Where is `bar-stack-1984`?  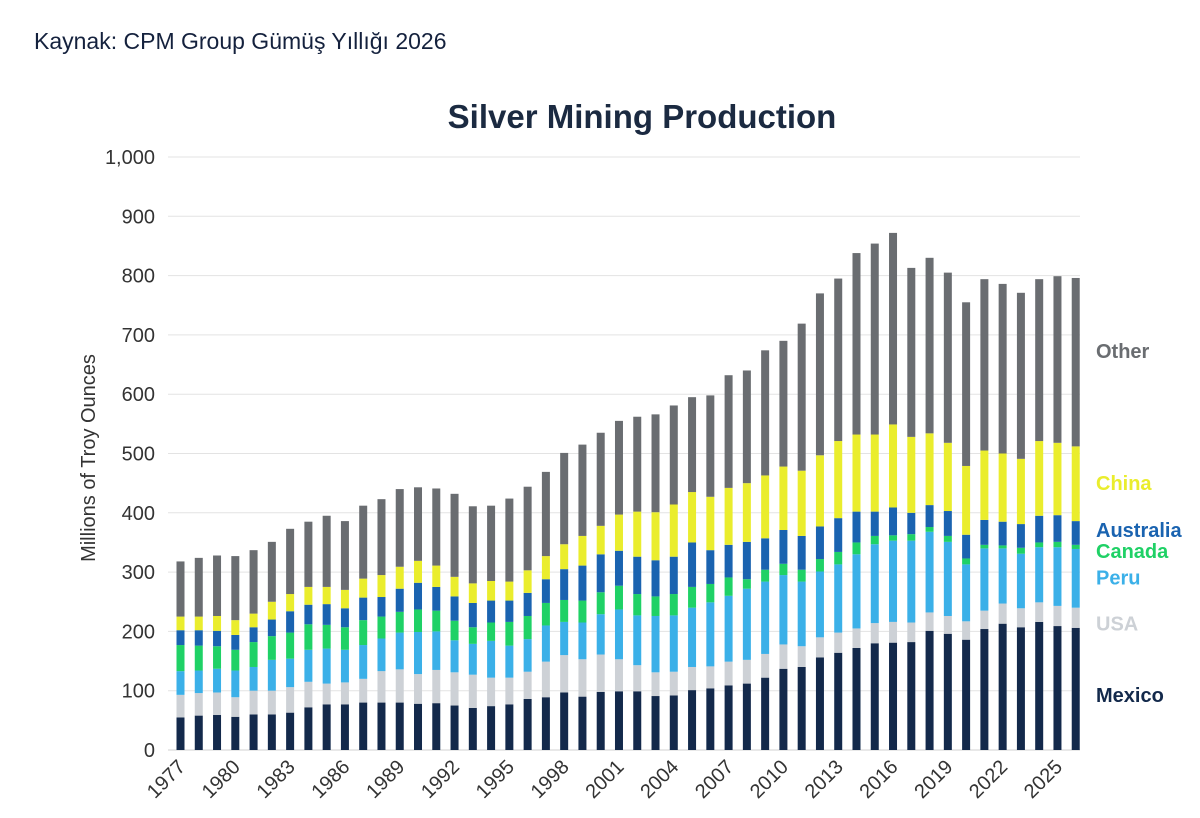 bar-stack-1984 is located at coordinates (308, 635).